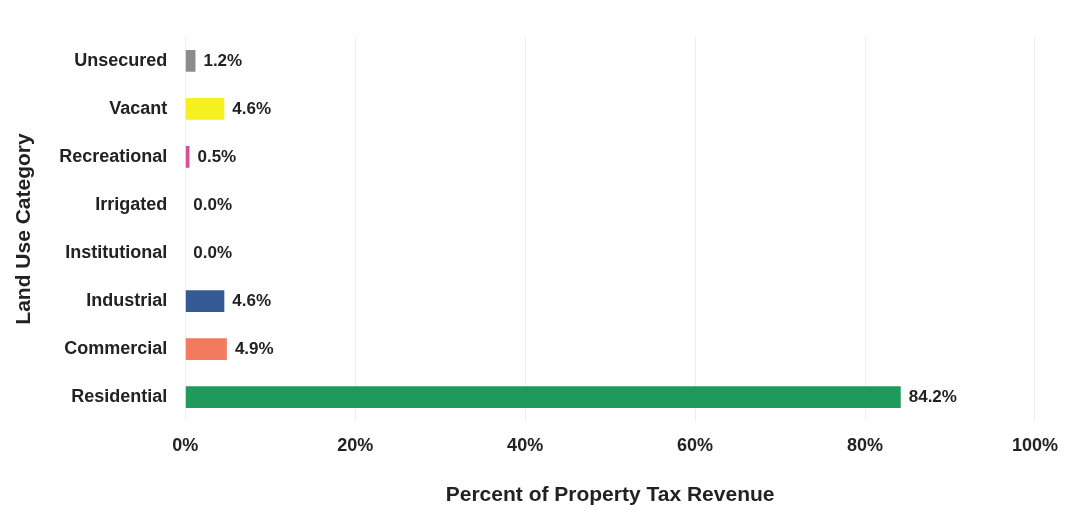  What do you see at coordinates (119, 396) in the screenshot?
I see `y-tick-label: Residential` at bounding box center [119, 396].